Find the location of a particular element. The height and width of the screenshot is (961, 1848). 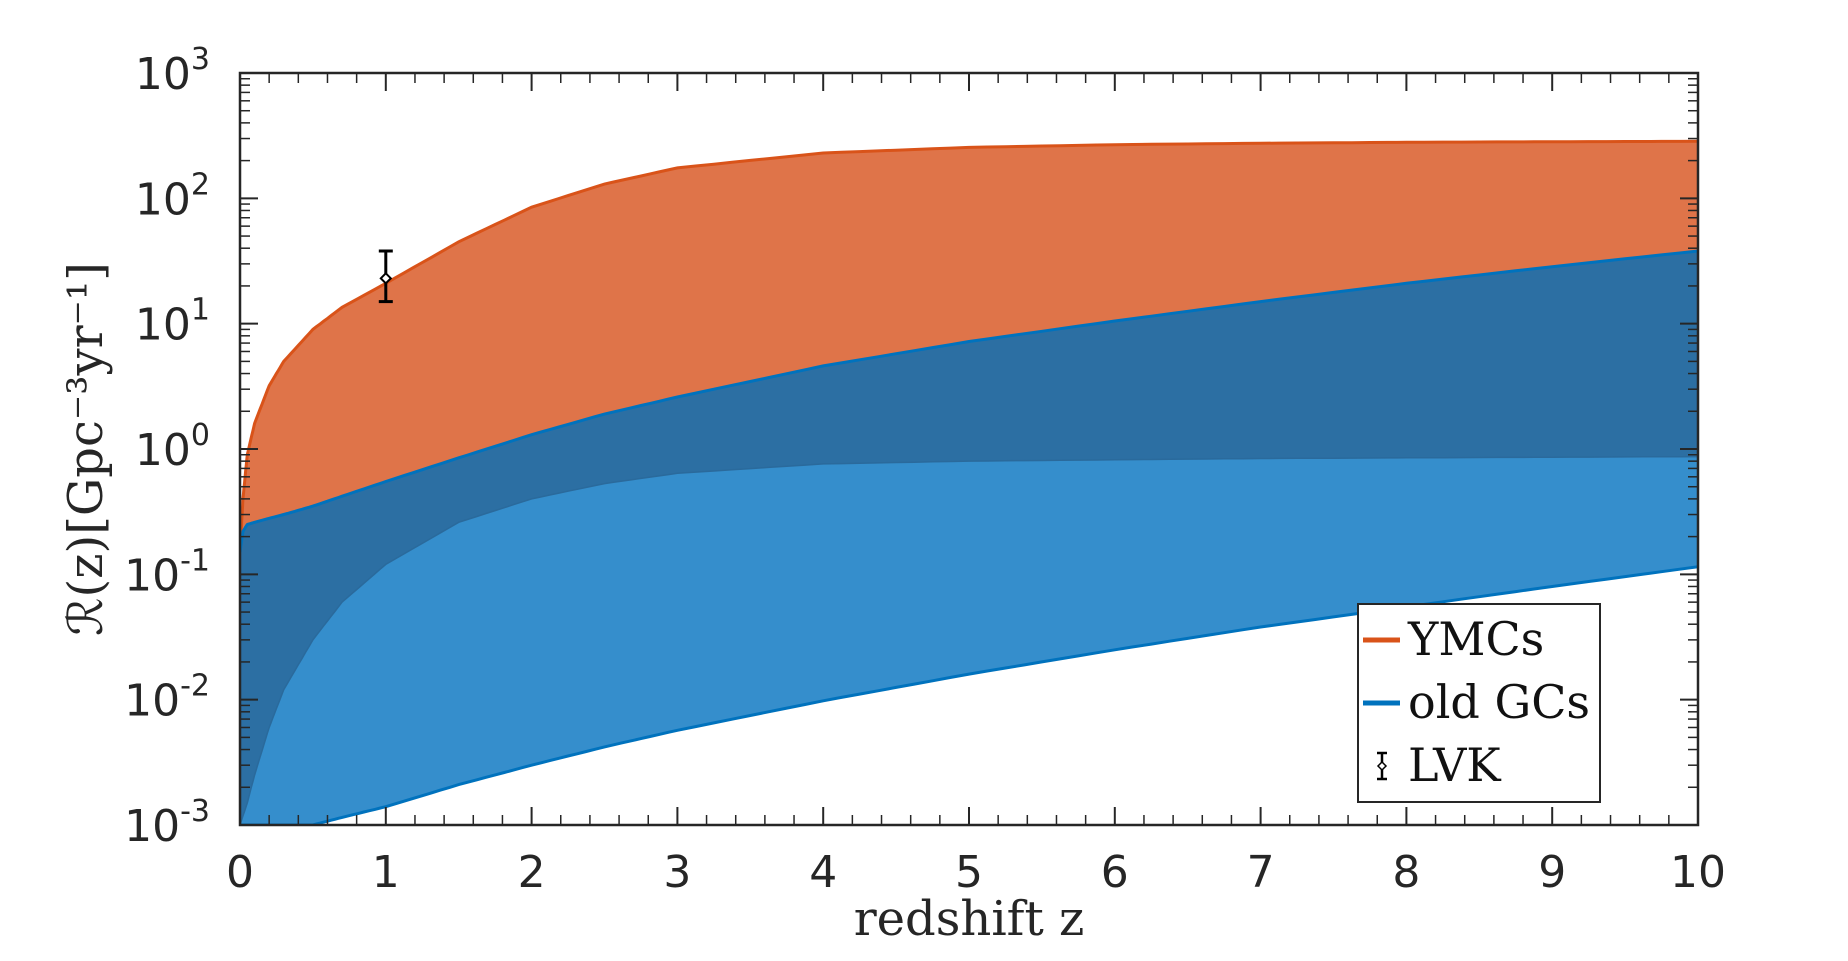

y-tick-label: 10¹ is located at coordinates (172, 322).